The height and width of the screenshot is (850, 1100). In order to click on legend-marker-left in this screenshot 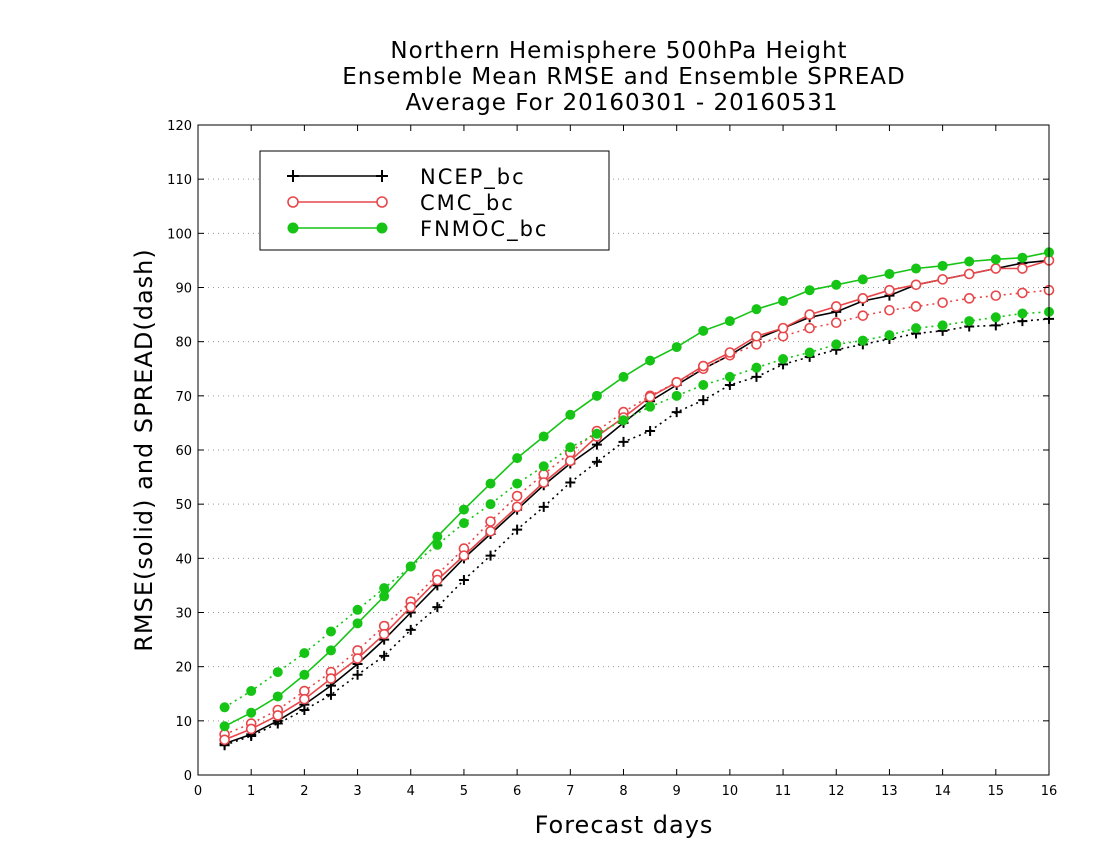, I will do `click(293, 176)`.